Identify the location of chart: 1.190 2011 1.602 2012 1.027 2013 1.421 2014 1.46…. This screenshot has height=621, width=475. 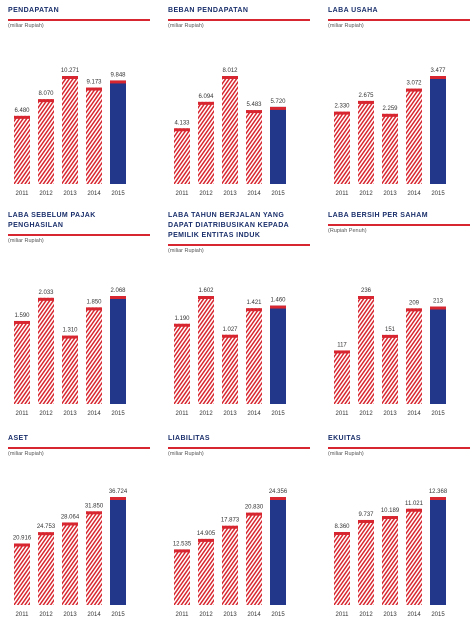
(230, 352).